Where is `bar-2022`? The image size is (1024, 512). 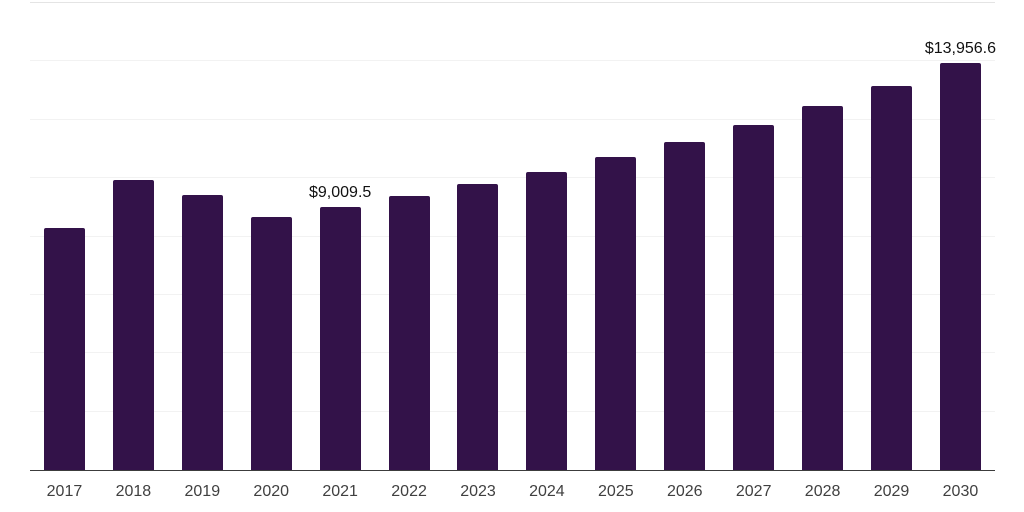 bar-2022 is located at coordinates (409, 332).